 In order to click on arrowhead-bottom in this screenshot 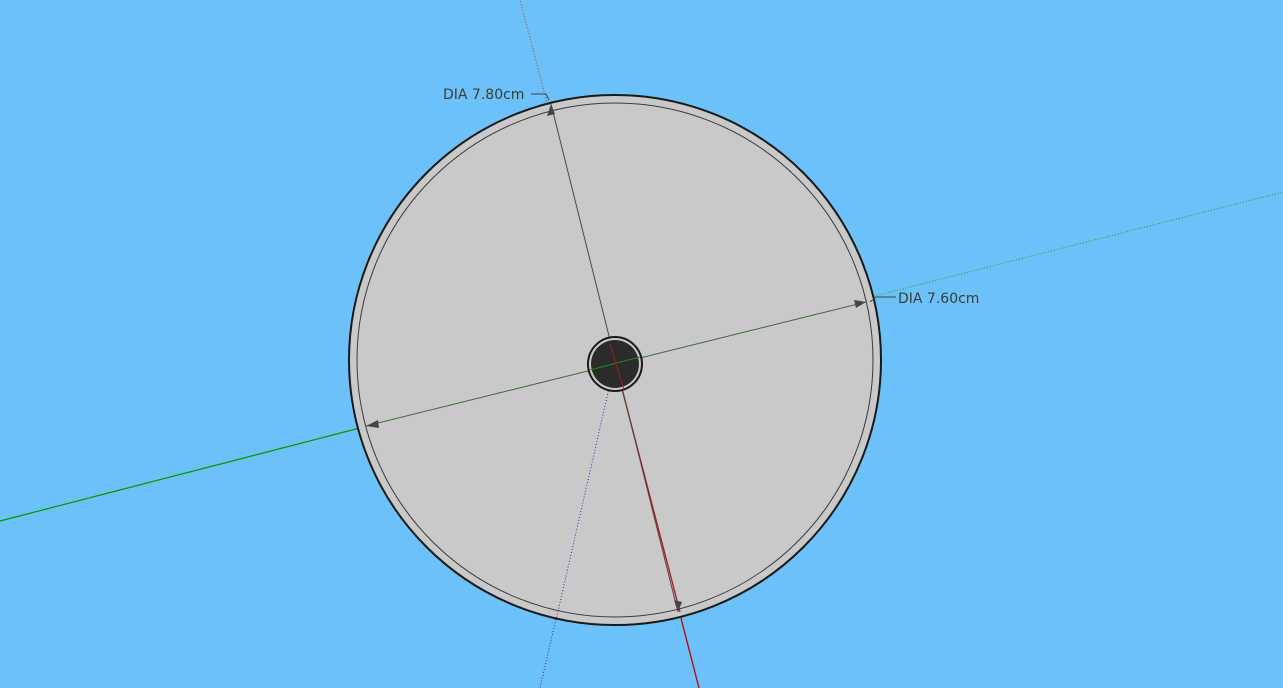, I will do `click(678, 606)`.